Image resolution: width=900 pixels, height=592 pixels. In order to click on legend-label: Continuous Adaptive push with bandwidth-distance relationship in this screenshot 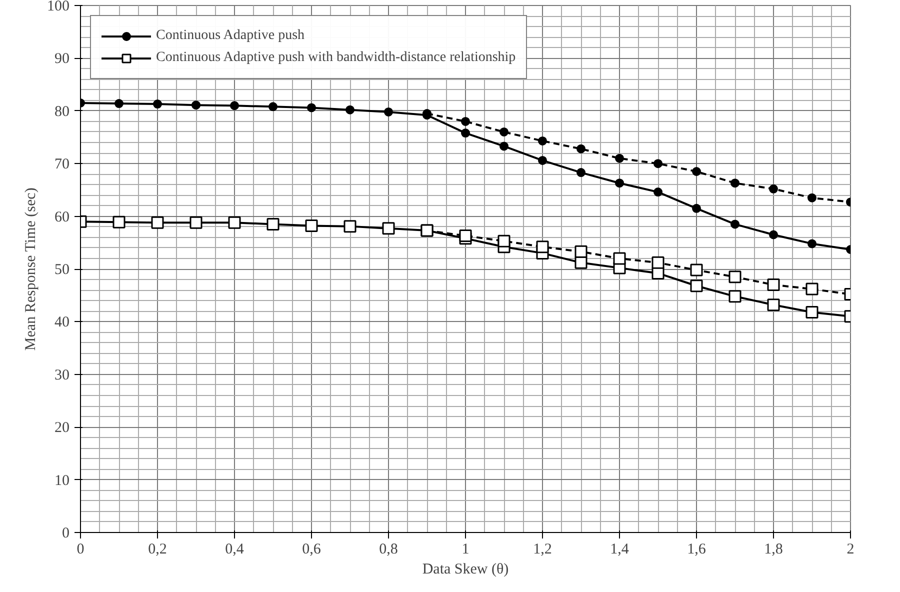, I will do `click(336, 58)`.